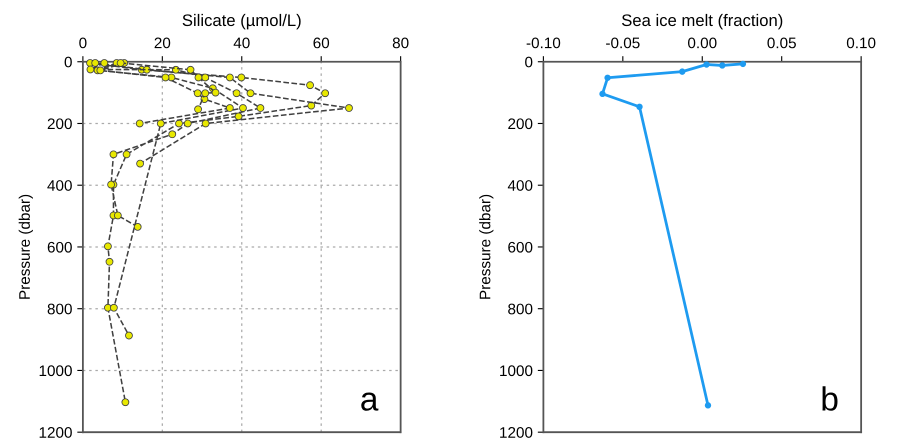  Describe the element at coordinates (321, 42) in the screenshot. I see `x-tick-label: 60` at that location.